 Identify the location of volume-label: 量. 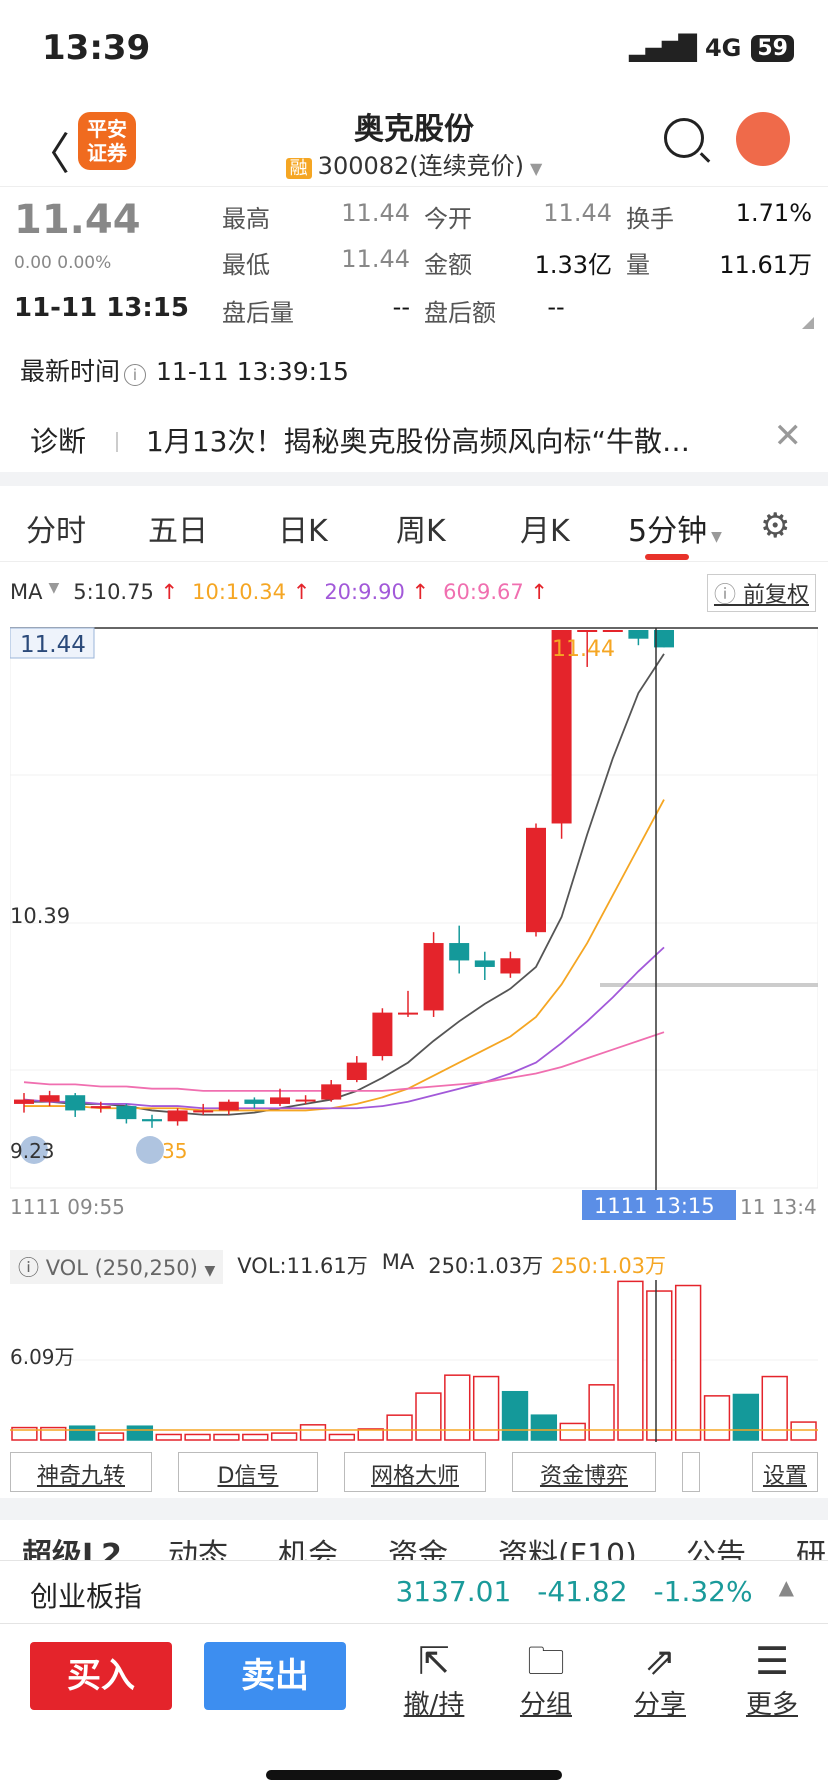
(638, 265).